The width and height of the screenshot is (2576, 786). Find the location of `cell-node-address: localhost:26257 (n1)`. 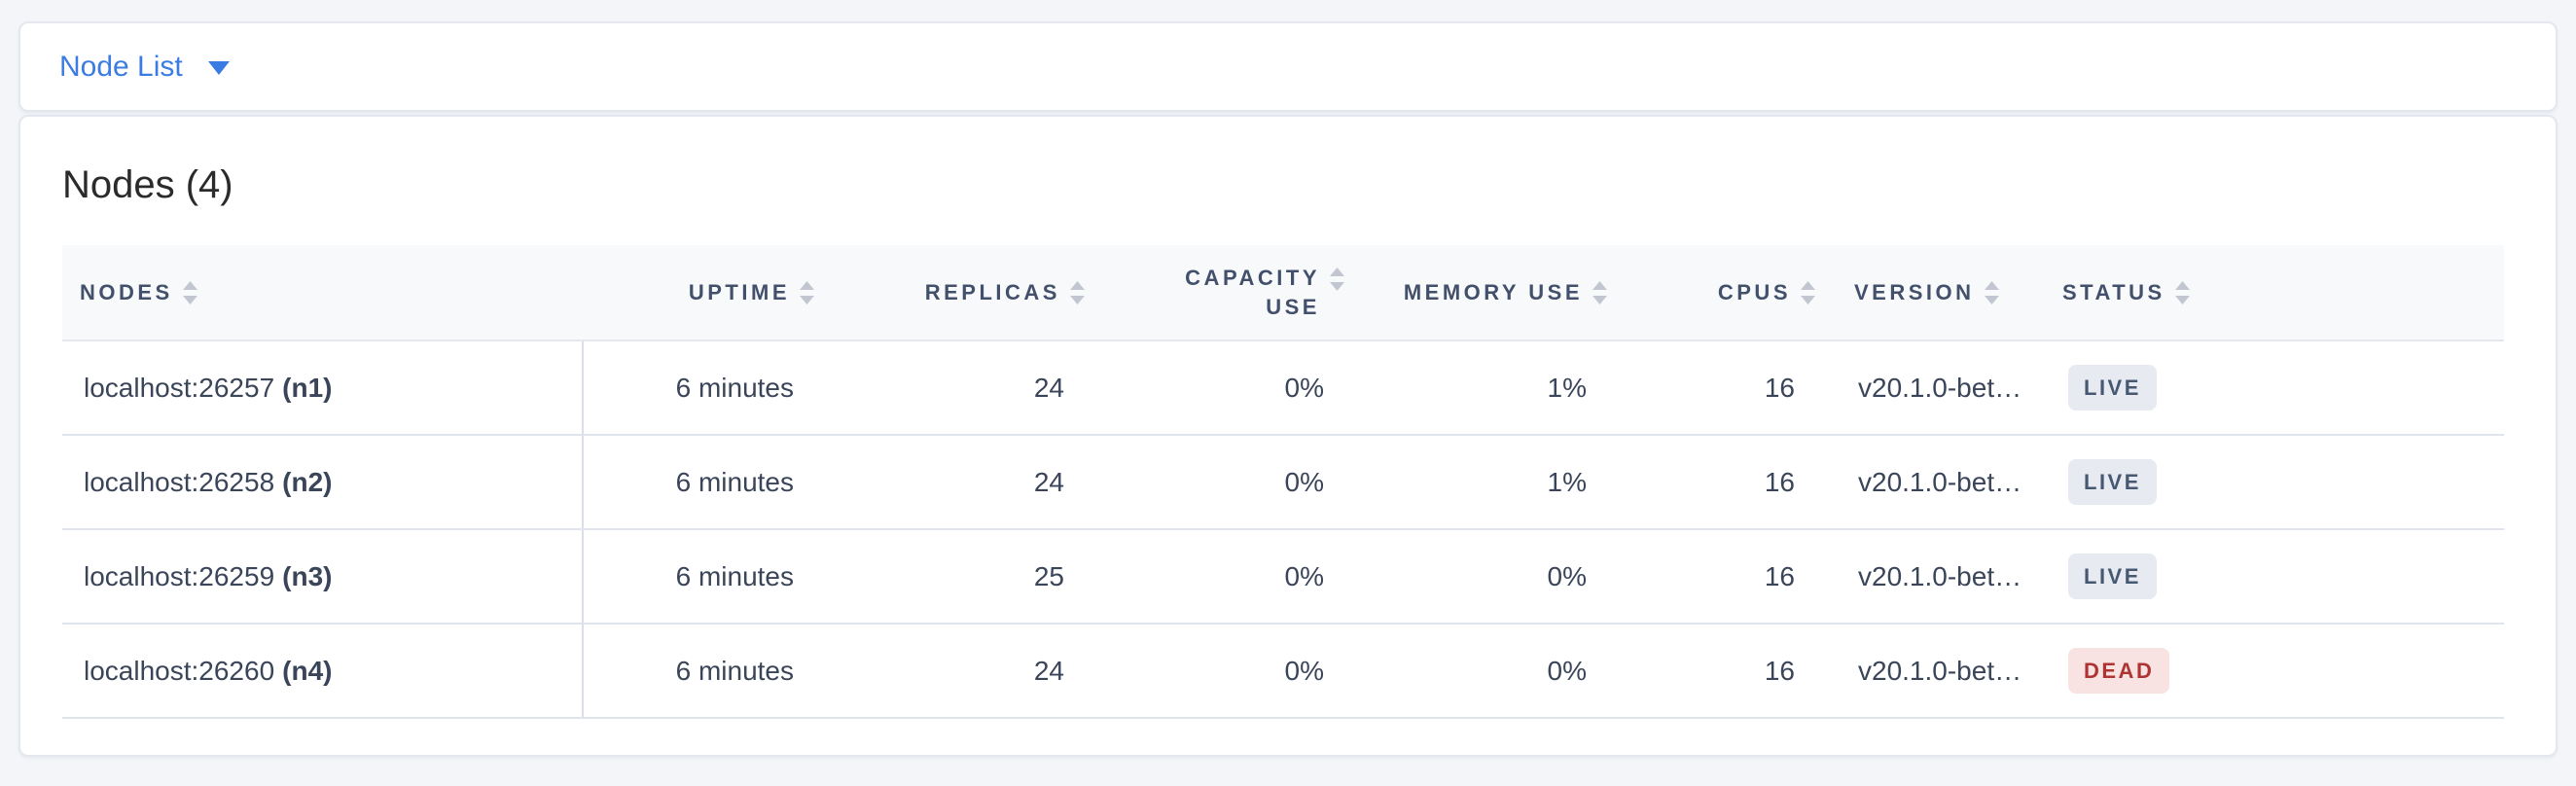

cell-node-address: localhost:26257 (n1) is located at coordinates (323, 388).